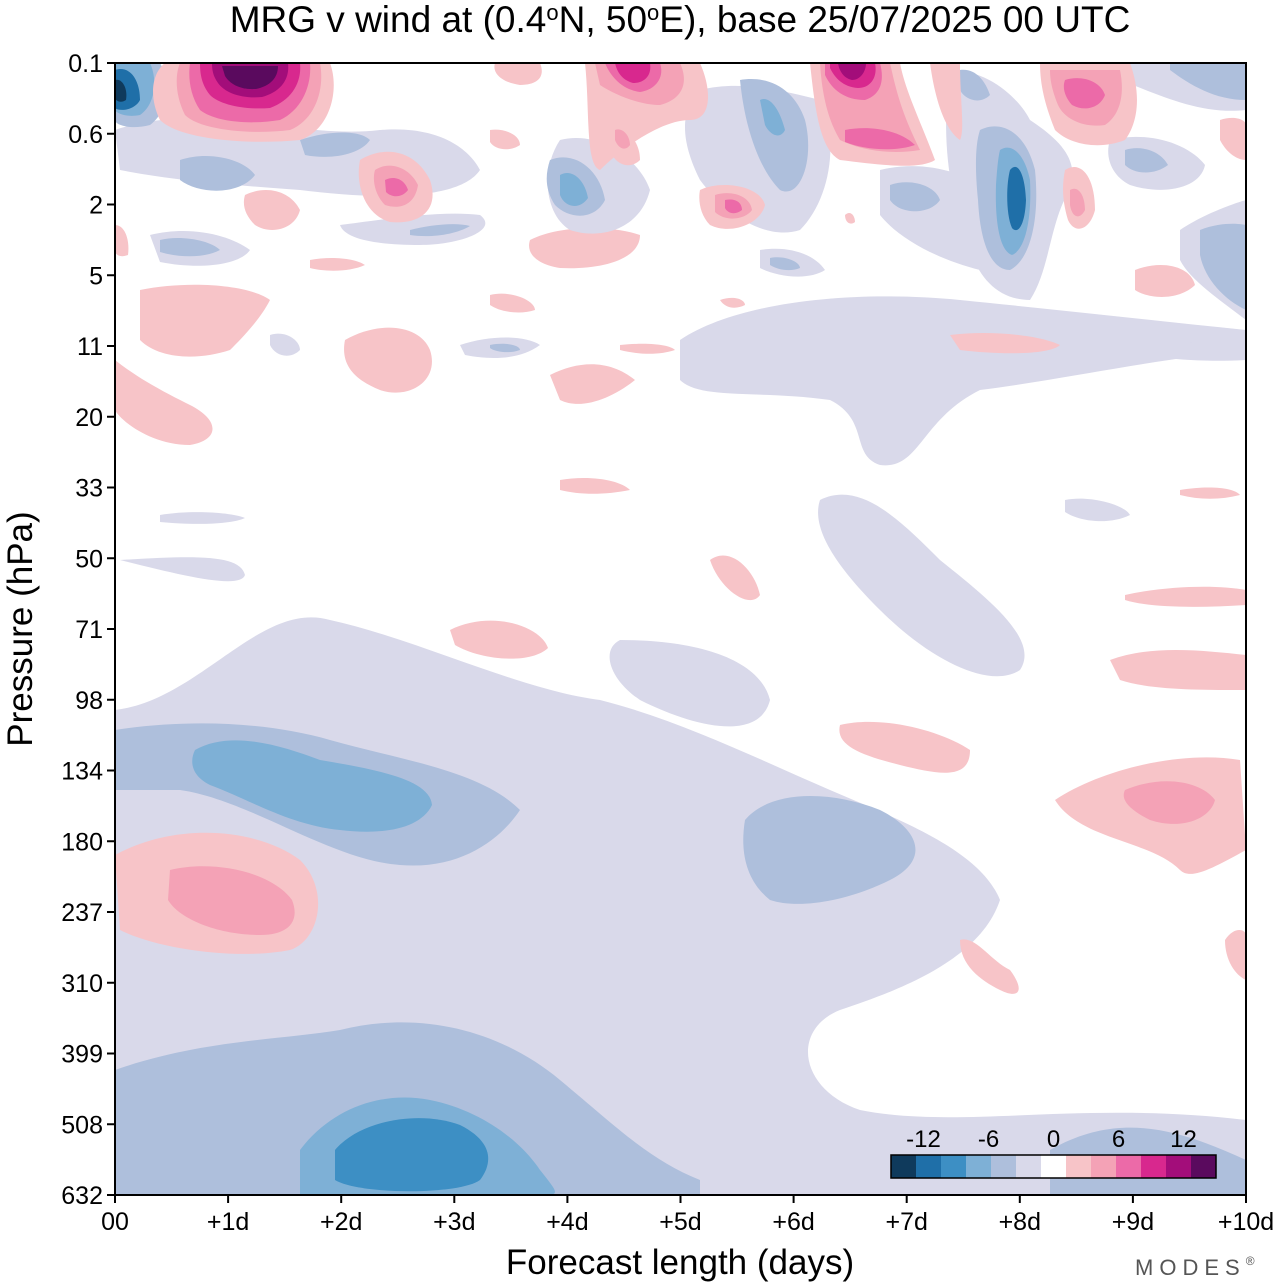  What do you see at coordinates (82, 984) in the screenshot?
I see `y-tick-label: 310` at bounding box center [82, 984].